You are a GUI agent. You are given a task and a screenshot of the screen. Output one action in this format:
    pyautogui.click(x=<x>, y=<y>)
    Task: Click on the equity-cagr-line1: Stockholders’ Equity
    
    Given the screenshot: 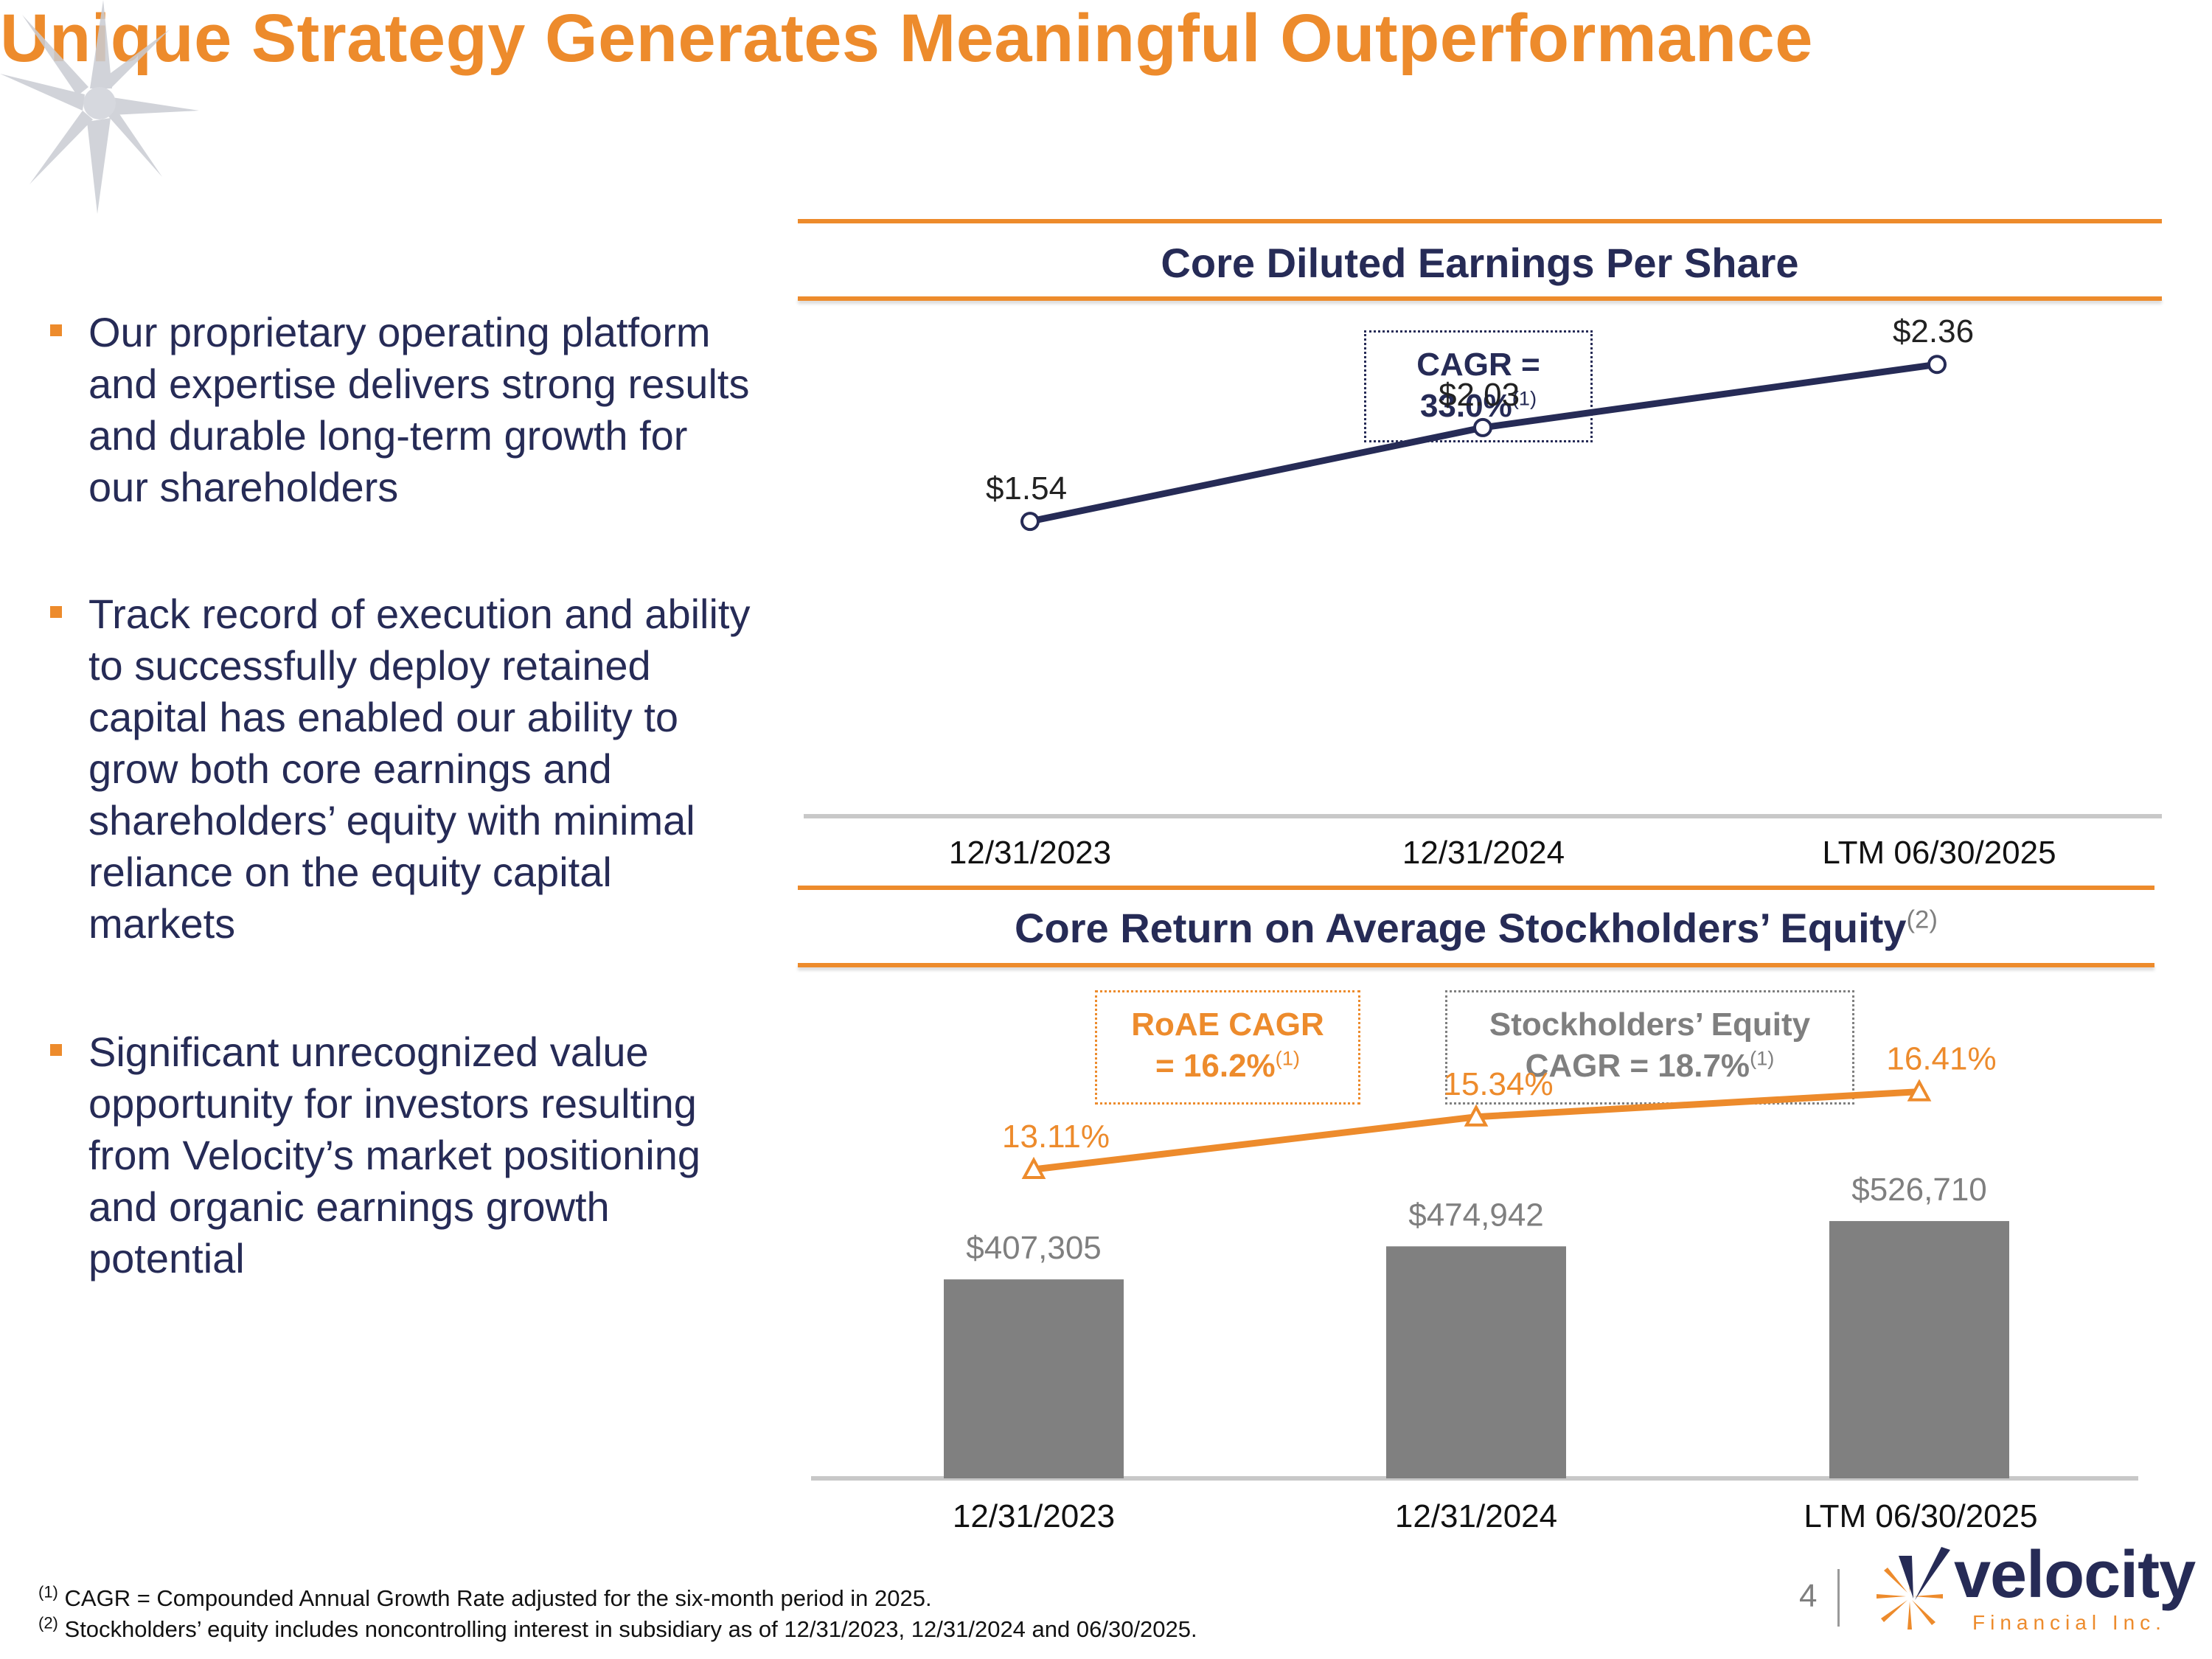 What is the action you would take?
    pyautogui.click(x=1650, y=1024)
    